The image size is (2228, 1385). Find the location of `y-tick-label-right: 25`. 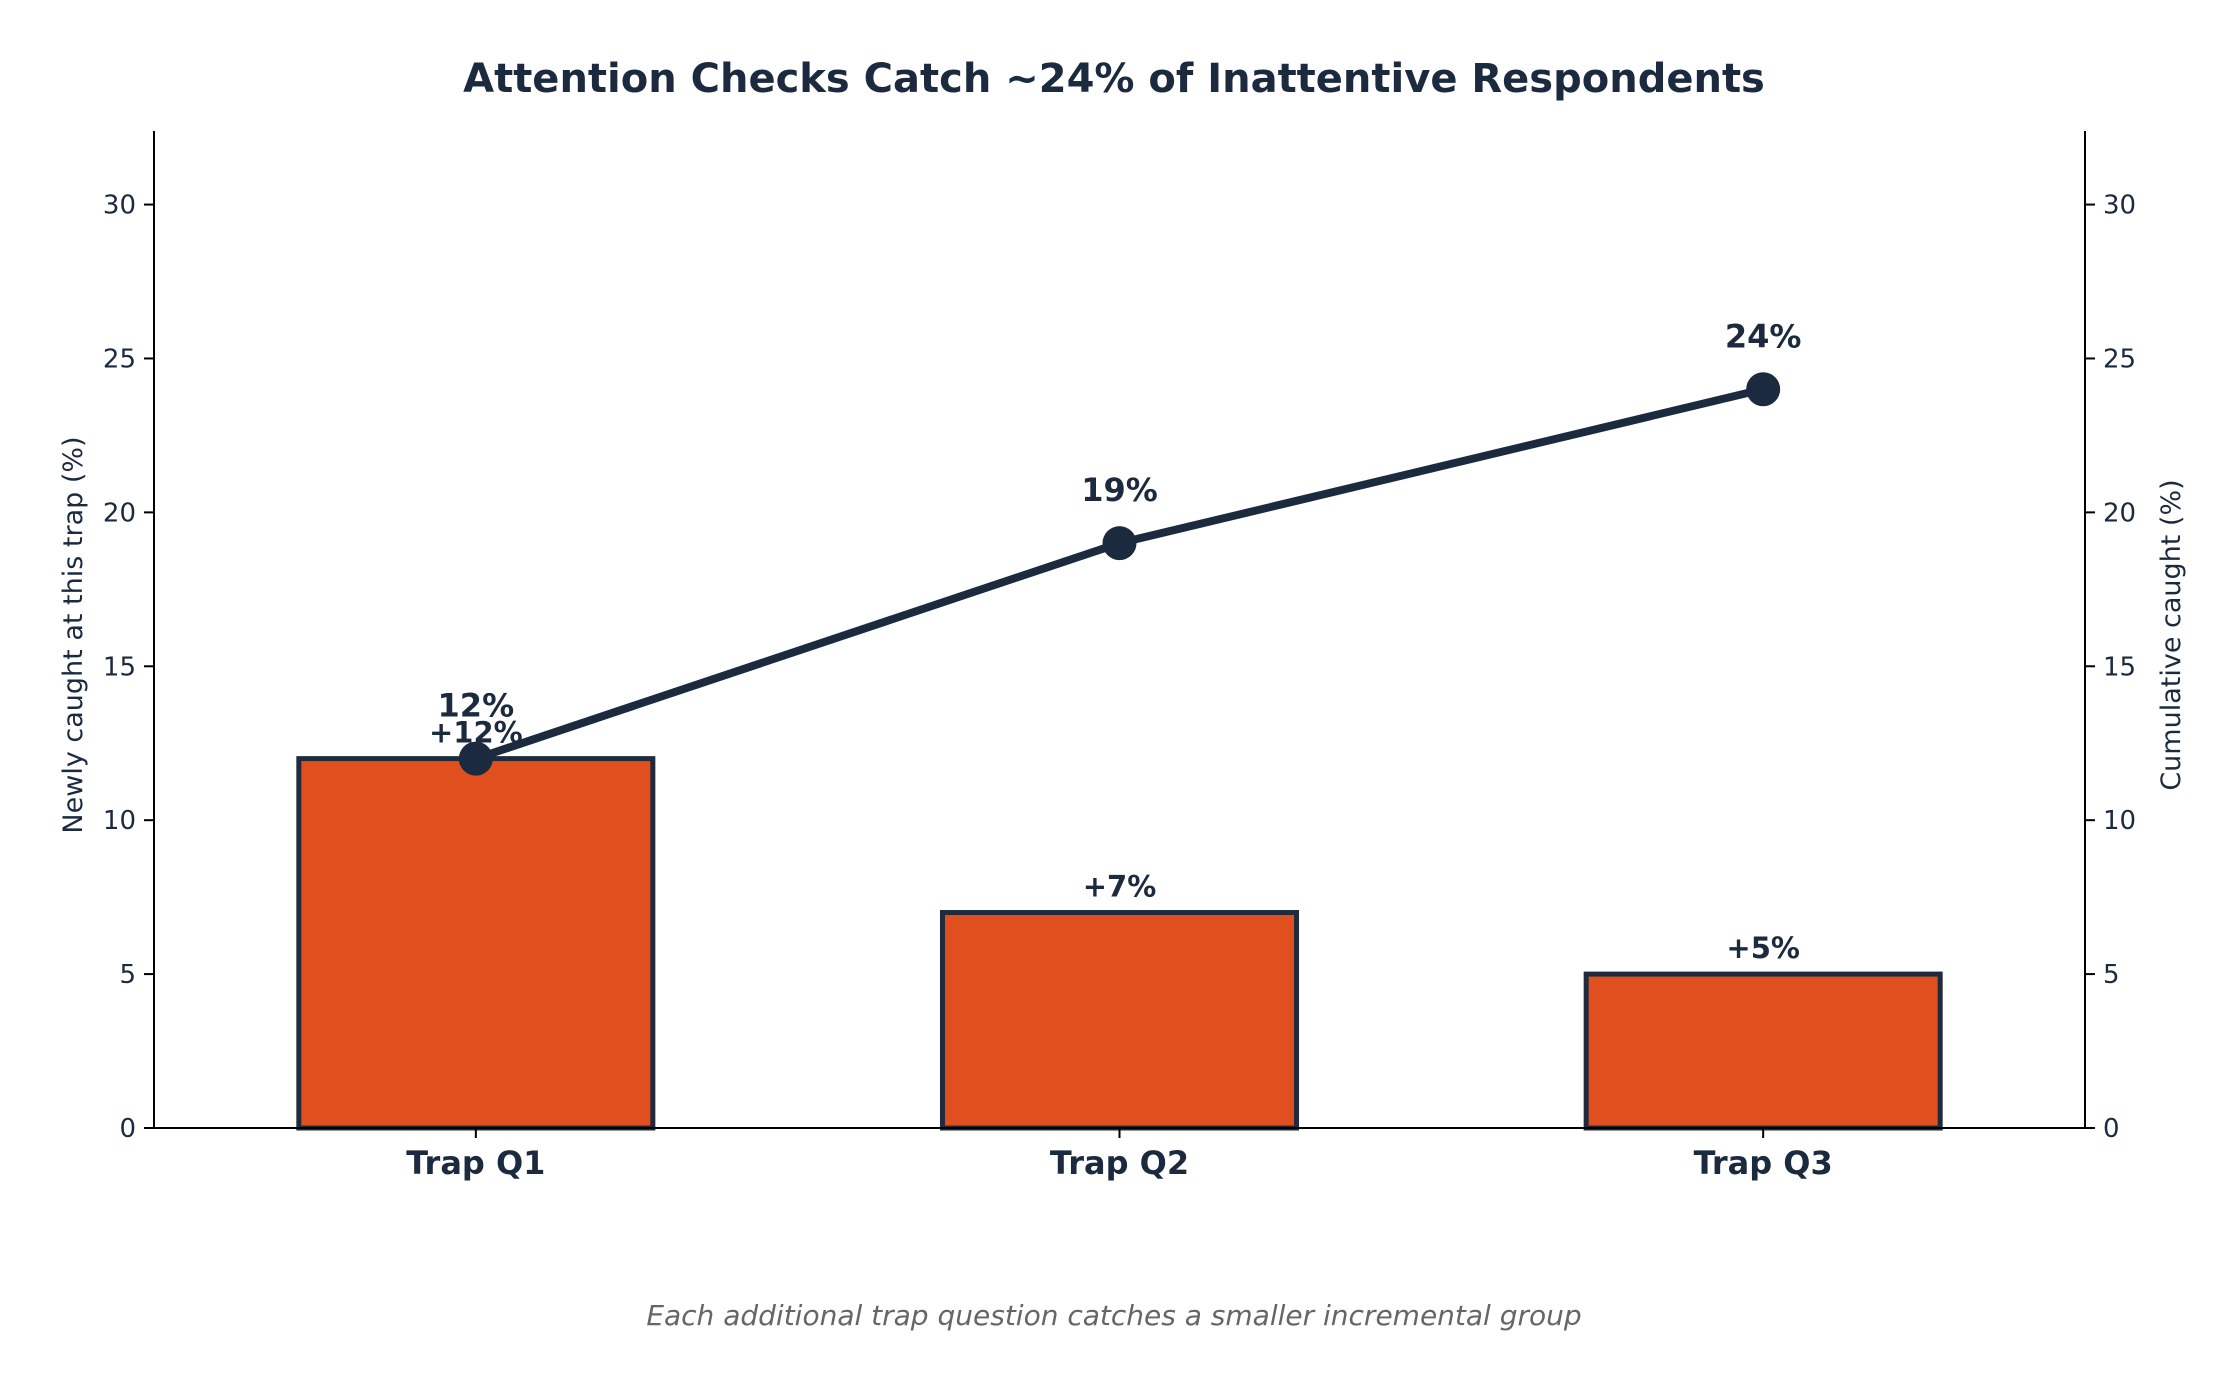

y-tick-label-right: 25 is located at coordinates (2119, 359).